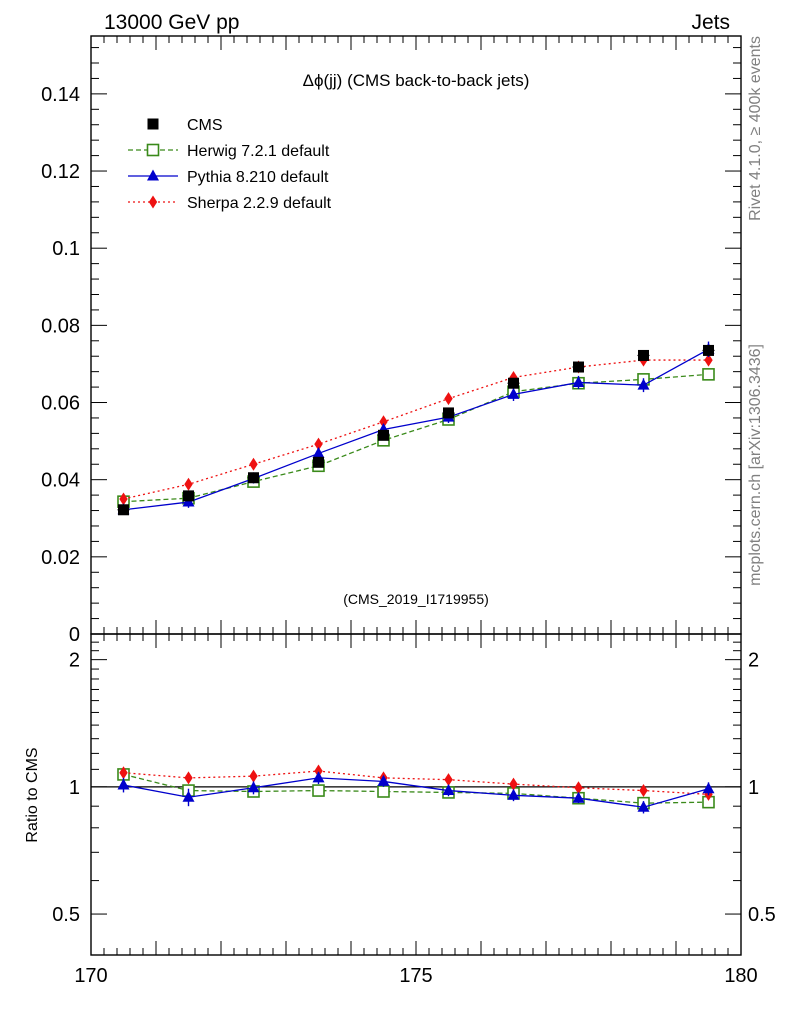 Image resolution: width=786 pixels, height=1024 pixels. I want to click on ratio-axis-label: Ratio to CMS, so click(32, 794).